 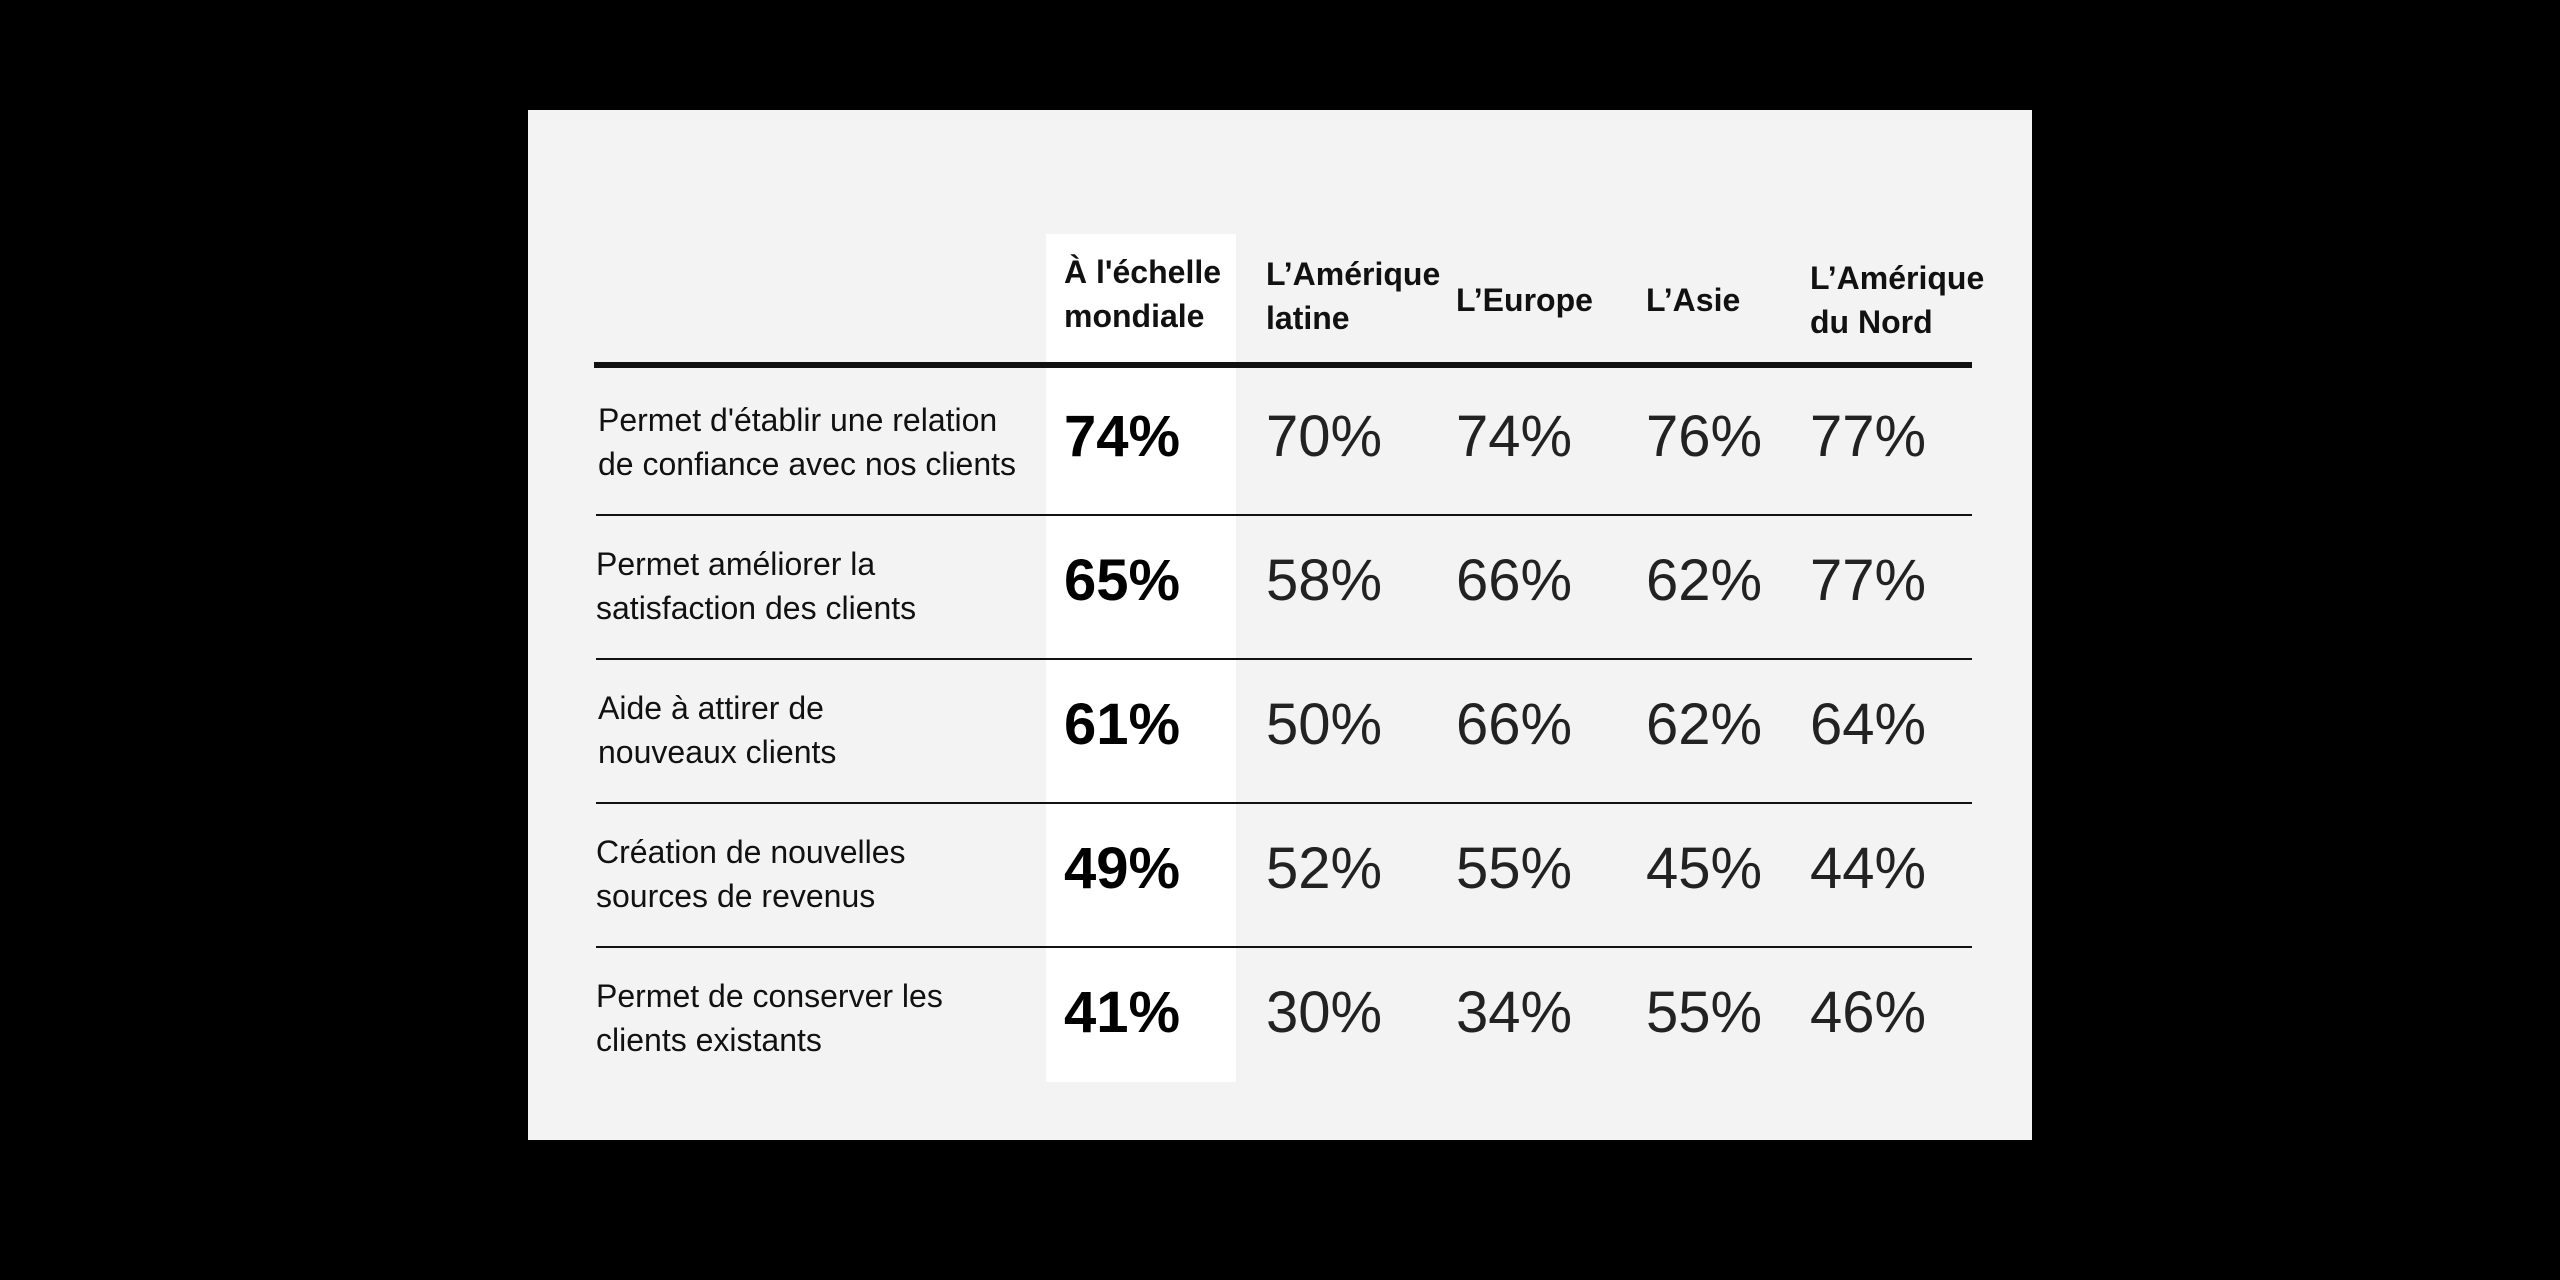 What do you see at coordinates (1514, 1012) in the screenshot?
I see `value-r5-c3: 34%` at bounding box center [1514, 1012].